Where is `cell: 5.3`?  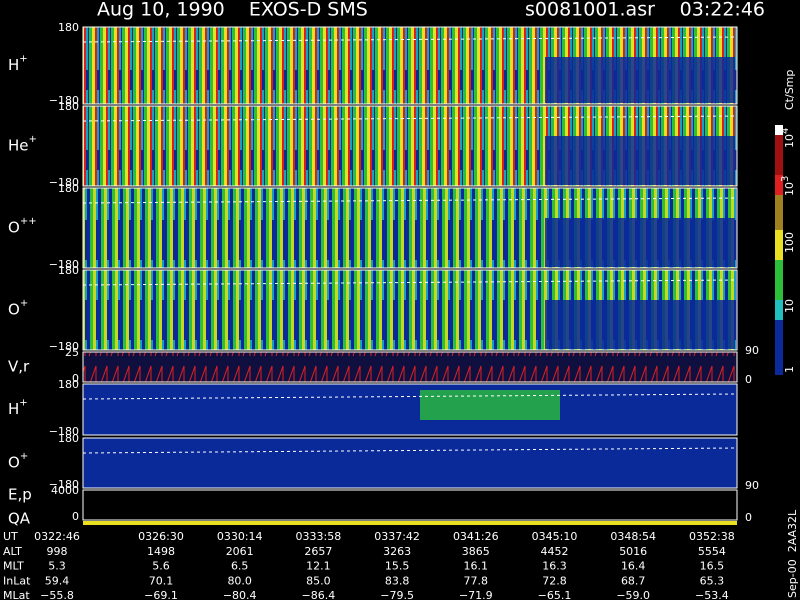 cell: 5.3 is located at coordinates (57, 566).